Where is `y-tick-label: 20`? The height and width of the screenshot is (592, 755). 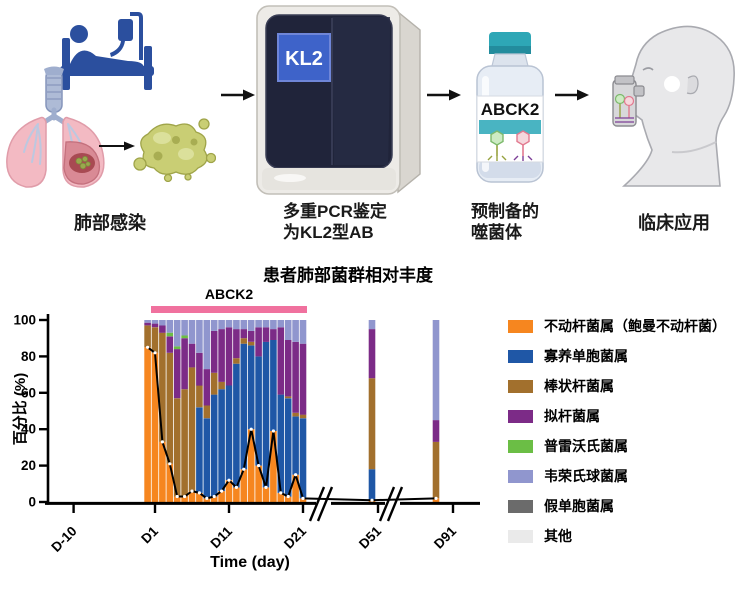
y-tick-label: 20 is located at coordinates (28, 465).